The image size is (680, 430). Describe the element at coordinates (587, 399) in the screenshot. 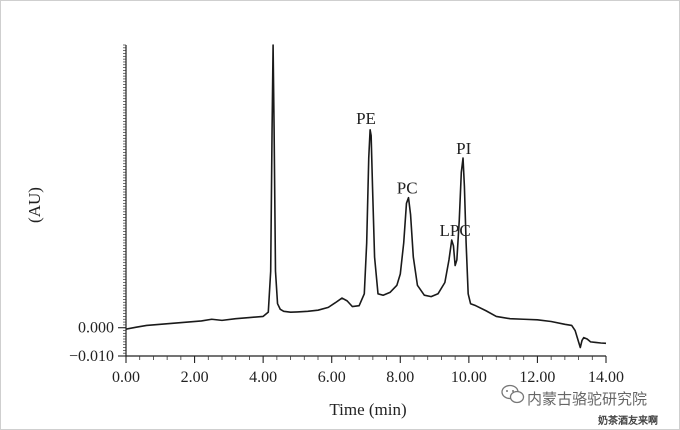

I see `watermark-text: 内蒙古骆驼研究院` at that location.